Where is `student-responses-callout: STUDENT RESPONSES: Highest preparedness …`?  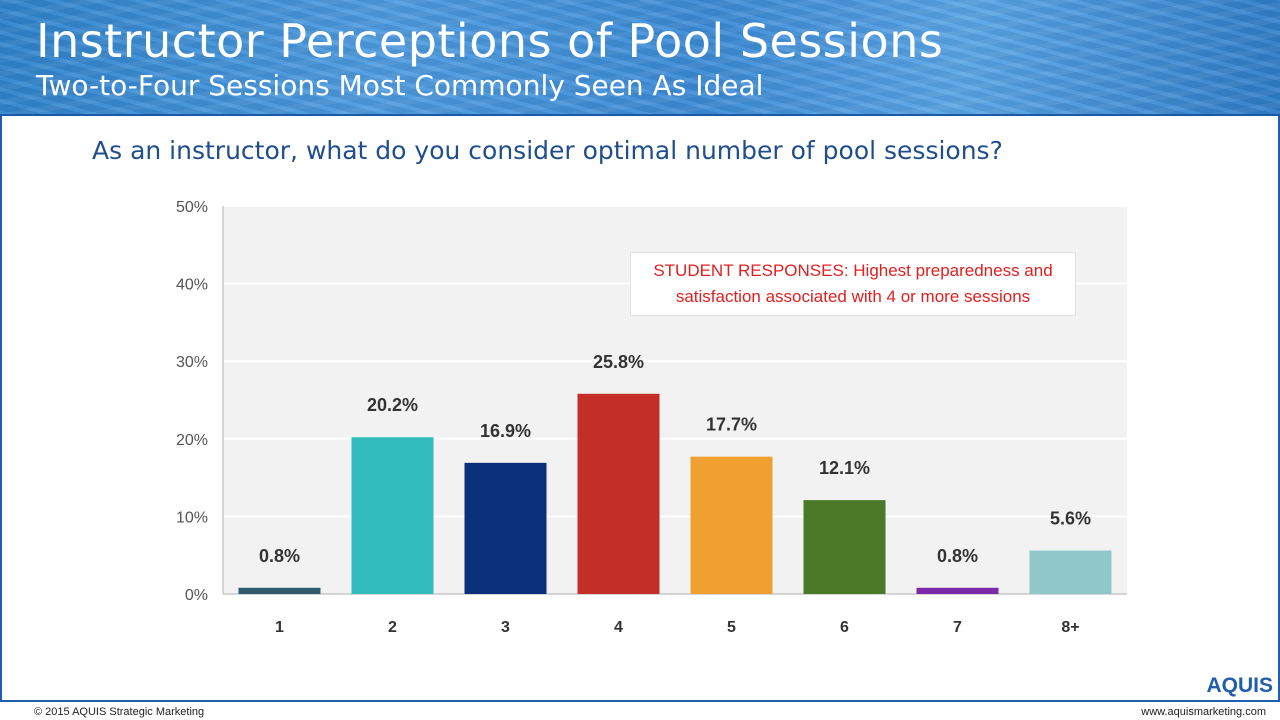
student-responses-callout: STUDENT RESPONSES: Highest preparedness … is located at coordinates (853, 284).